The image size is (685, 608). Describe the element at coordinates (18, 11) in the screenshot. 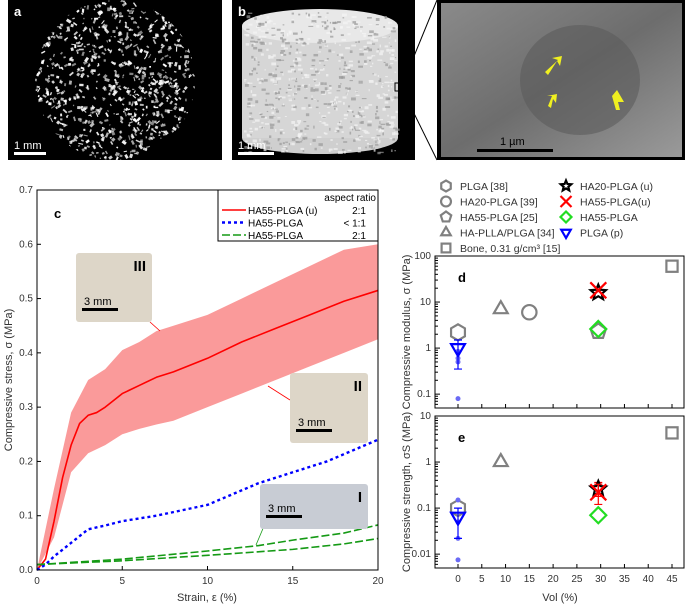

I see `panel-label-a: a` at that location.